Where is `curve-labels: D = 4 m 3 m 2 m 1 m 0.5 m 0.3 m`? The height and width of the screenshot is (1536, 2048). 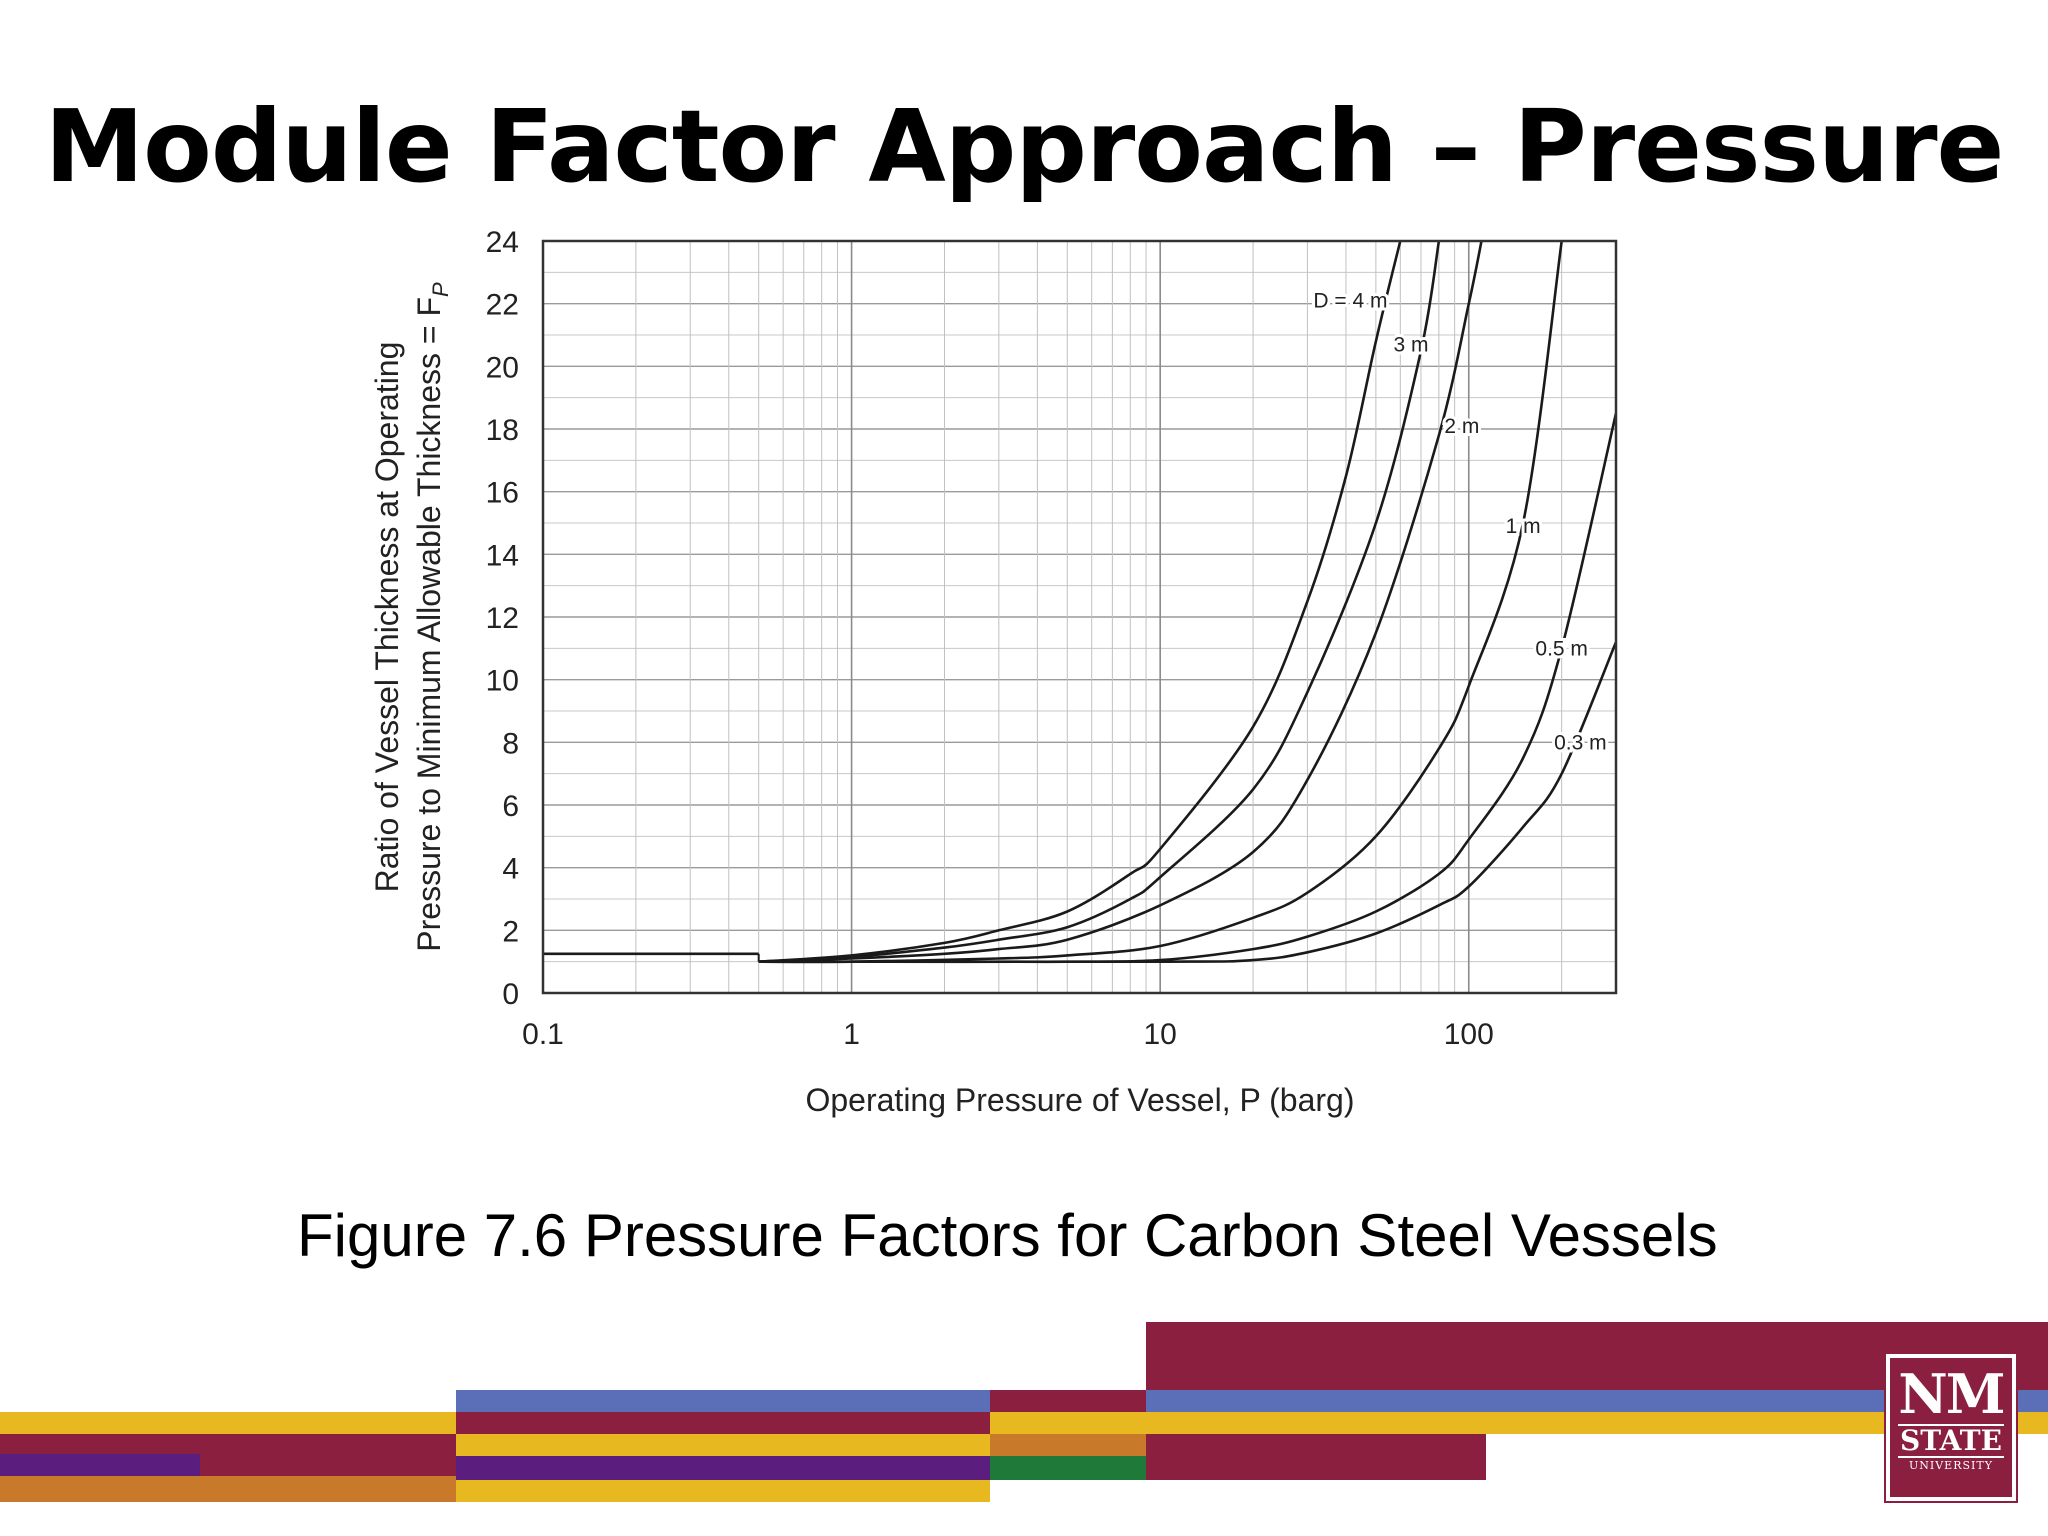
curve-labels: D = 4 m 3 m 2 m 1 m 0.5 m 0.3 m is located at coordinates (1459, 522).